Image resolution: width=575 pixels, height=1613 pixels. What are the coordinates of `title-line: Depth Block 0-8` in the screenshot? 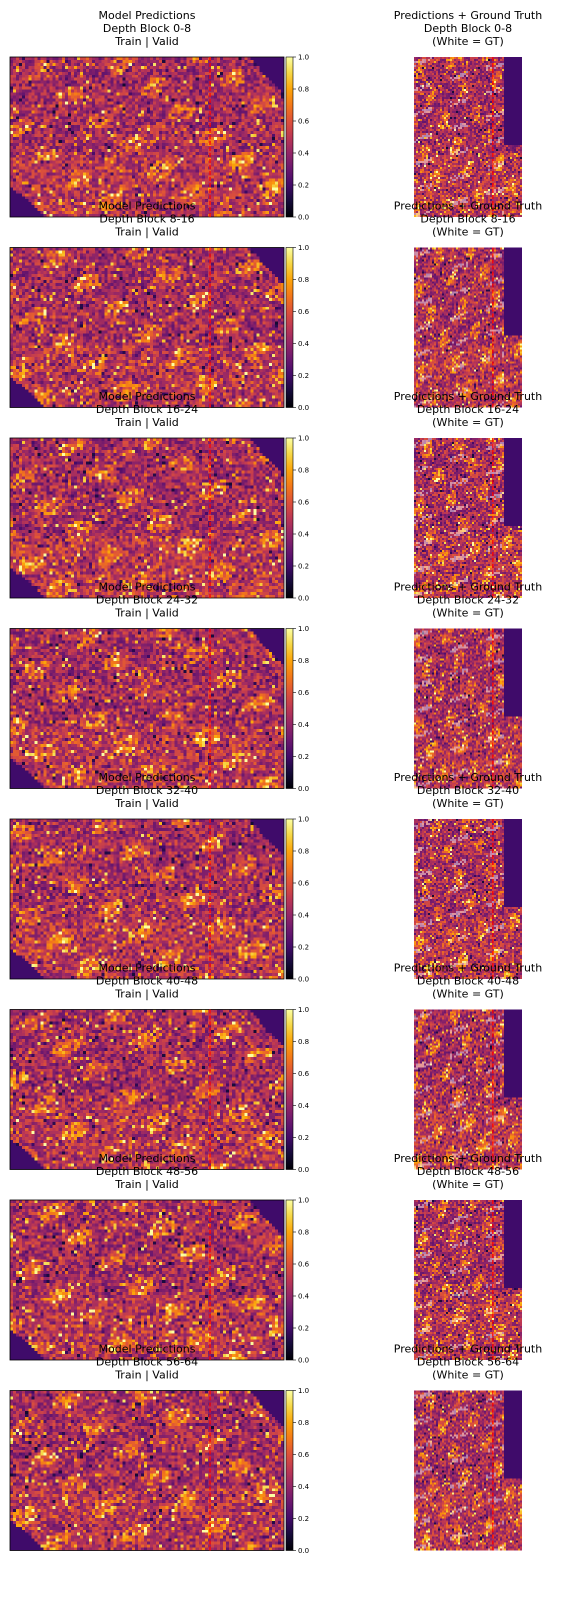 It's located at (468, 28).